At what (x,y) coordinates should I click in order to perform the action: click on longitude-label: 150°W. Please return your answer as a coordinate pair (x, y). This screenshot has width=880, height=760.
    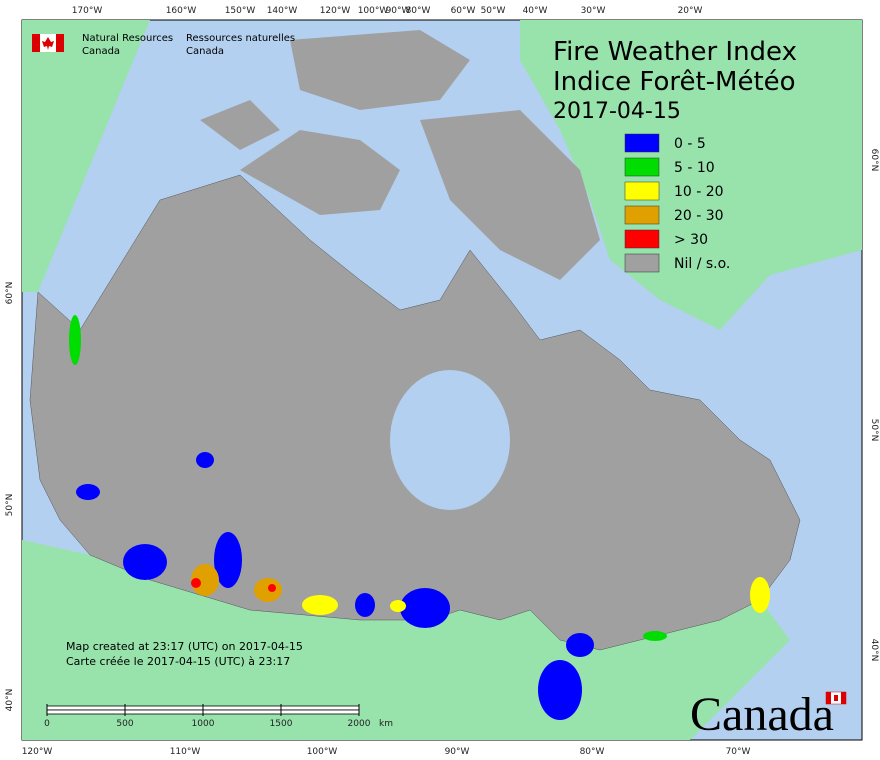
    Looking at the image, I should click on (240, 11).